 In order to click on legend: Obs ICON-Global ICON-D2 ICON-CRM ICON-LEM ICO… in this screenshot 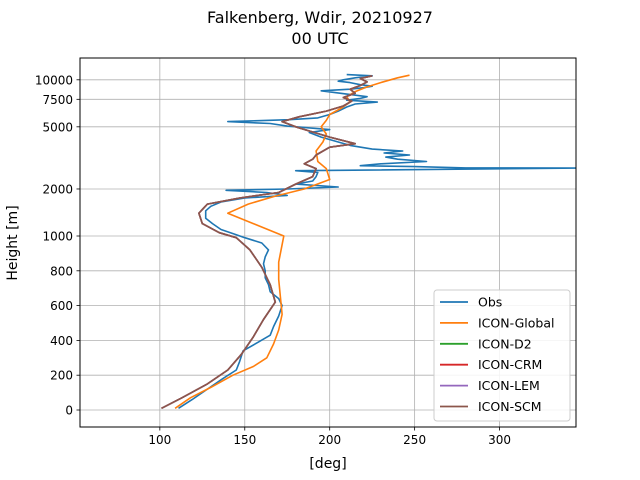, I will do `click(502, 355)`.